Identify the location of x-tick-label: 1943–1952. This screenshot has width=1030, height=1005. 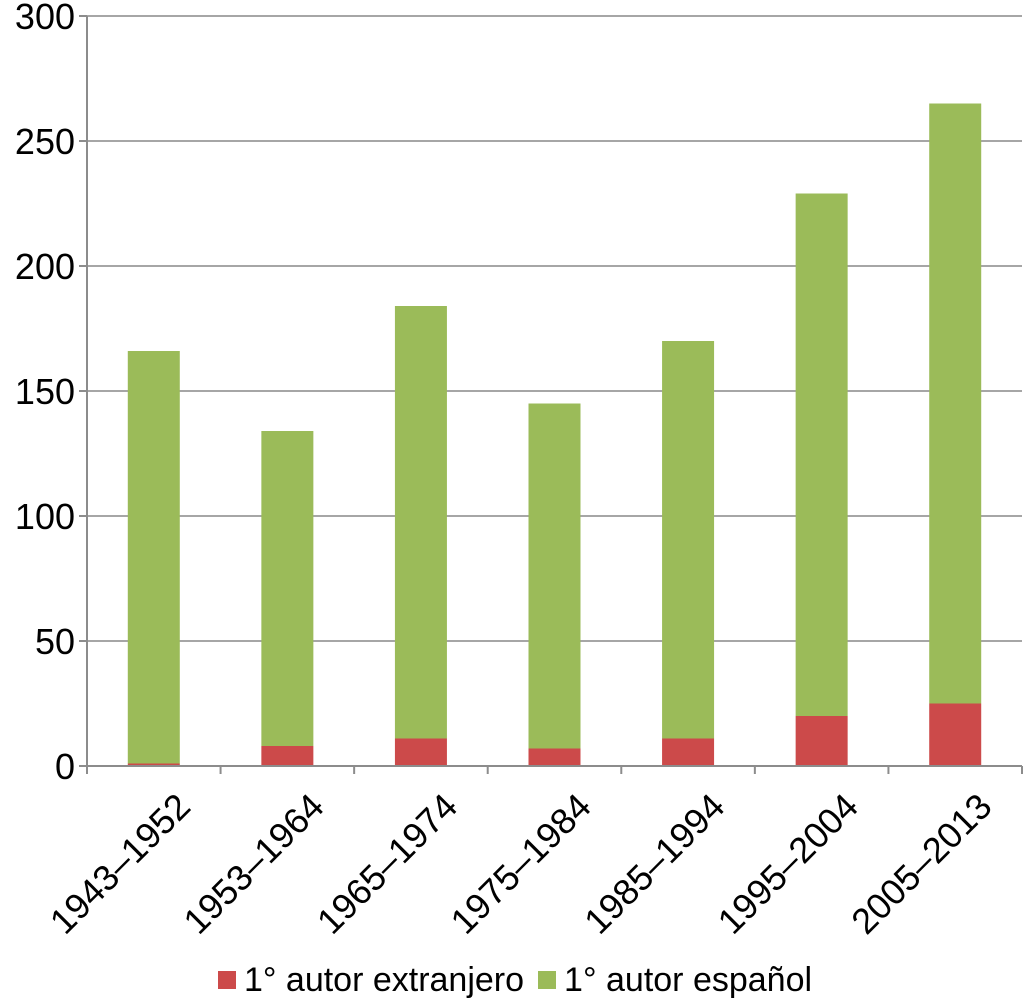
(120, 863).